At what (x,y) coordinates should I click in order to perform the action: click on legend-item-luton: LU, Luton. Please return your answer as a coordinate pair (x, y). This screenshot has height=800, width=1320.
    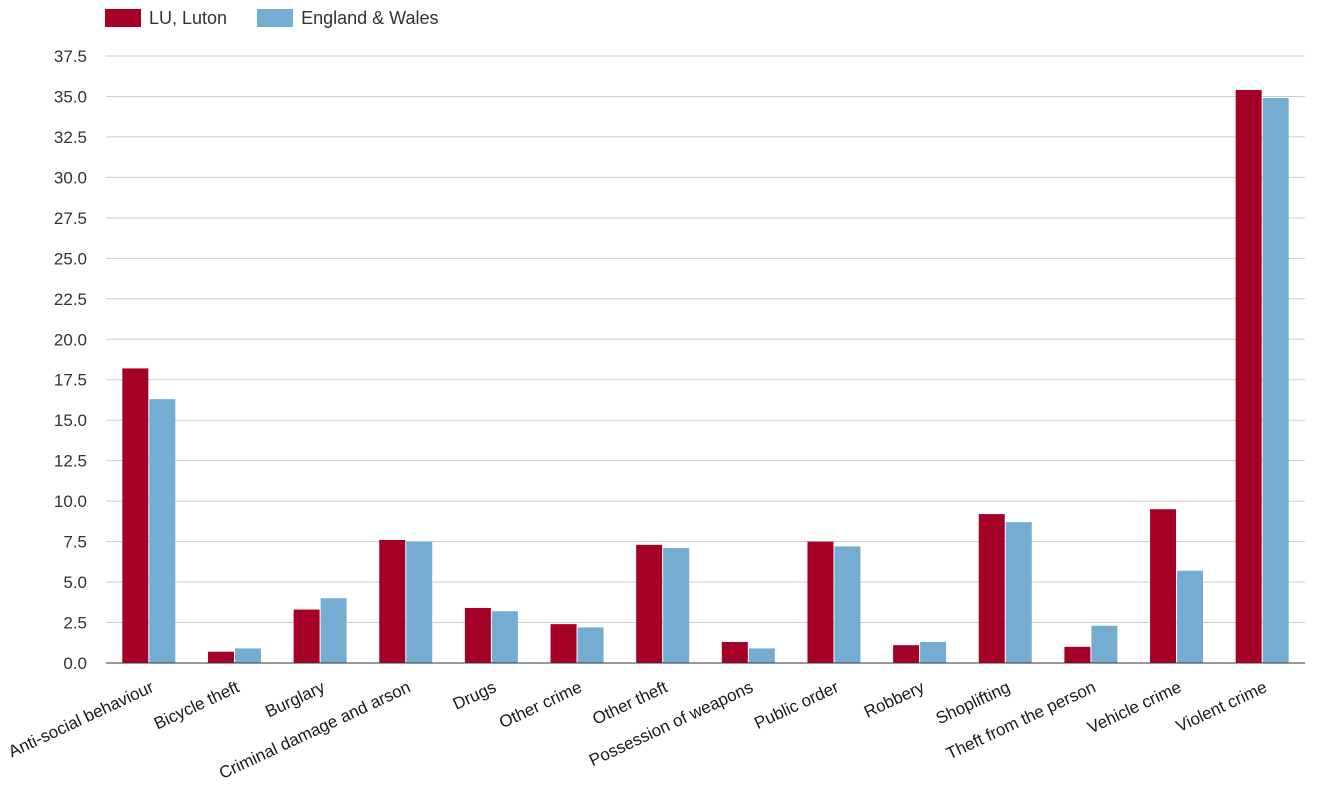
    Looking at the image, I should click on (166, 18).